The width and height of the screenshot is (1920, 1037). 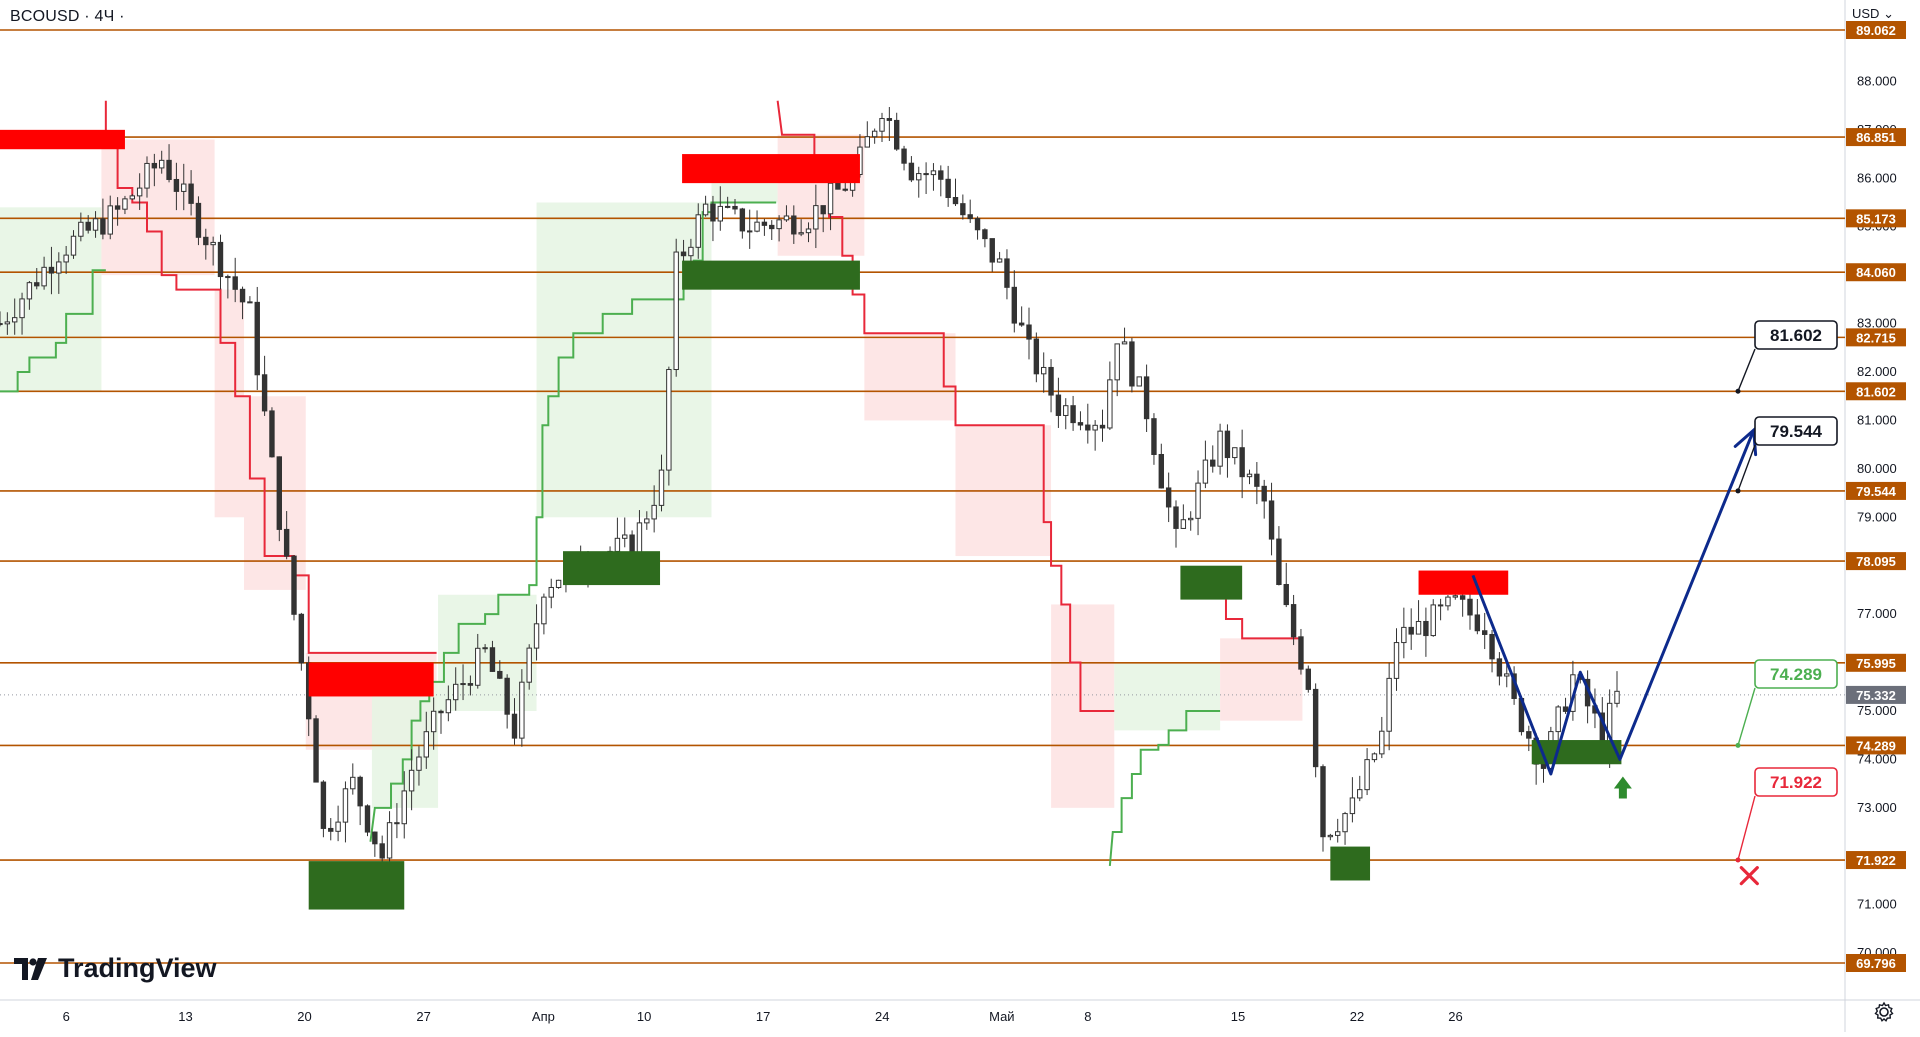 What do you see at coordinates (67, 16) in the screenshot?
I see `symbol-title: BCOUSD · 4Ч ·` at bounding box center [67, 16].